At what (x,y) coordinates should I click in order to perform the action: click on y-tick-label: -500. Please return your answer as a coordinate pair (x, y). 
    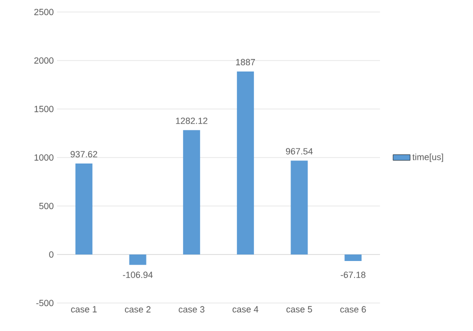
    Looking at the image, I should click on (45, 303).